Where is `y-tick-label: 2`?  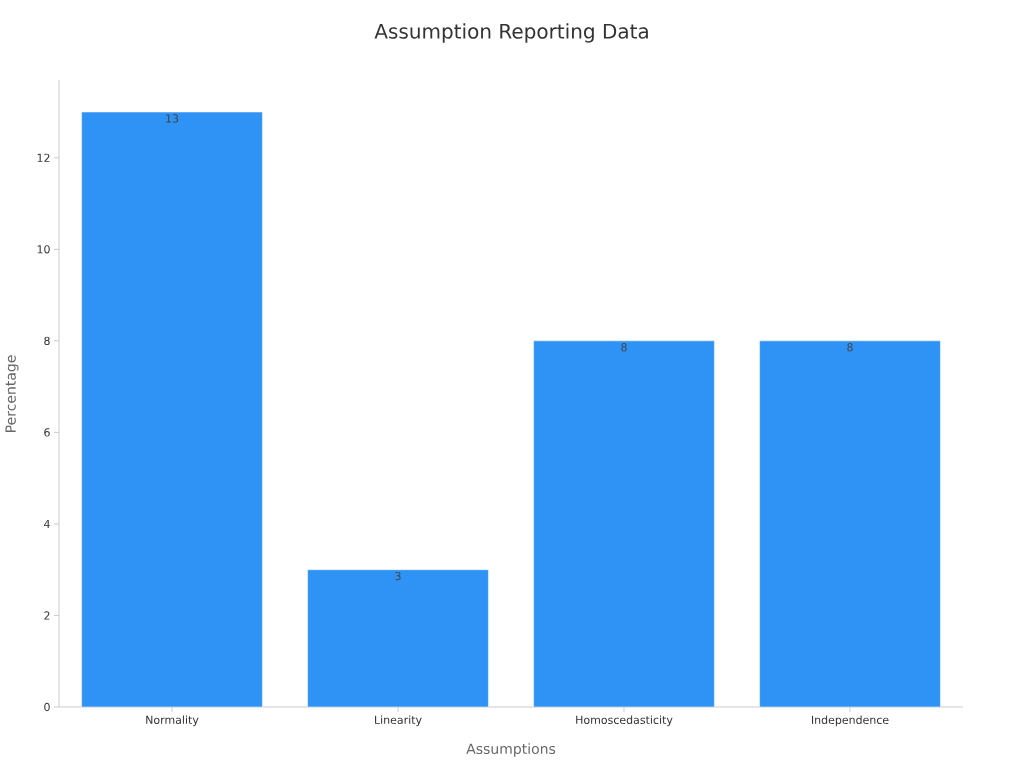 y-tick-label: 2 is located at coordinates (47, 615).